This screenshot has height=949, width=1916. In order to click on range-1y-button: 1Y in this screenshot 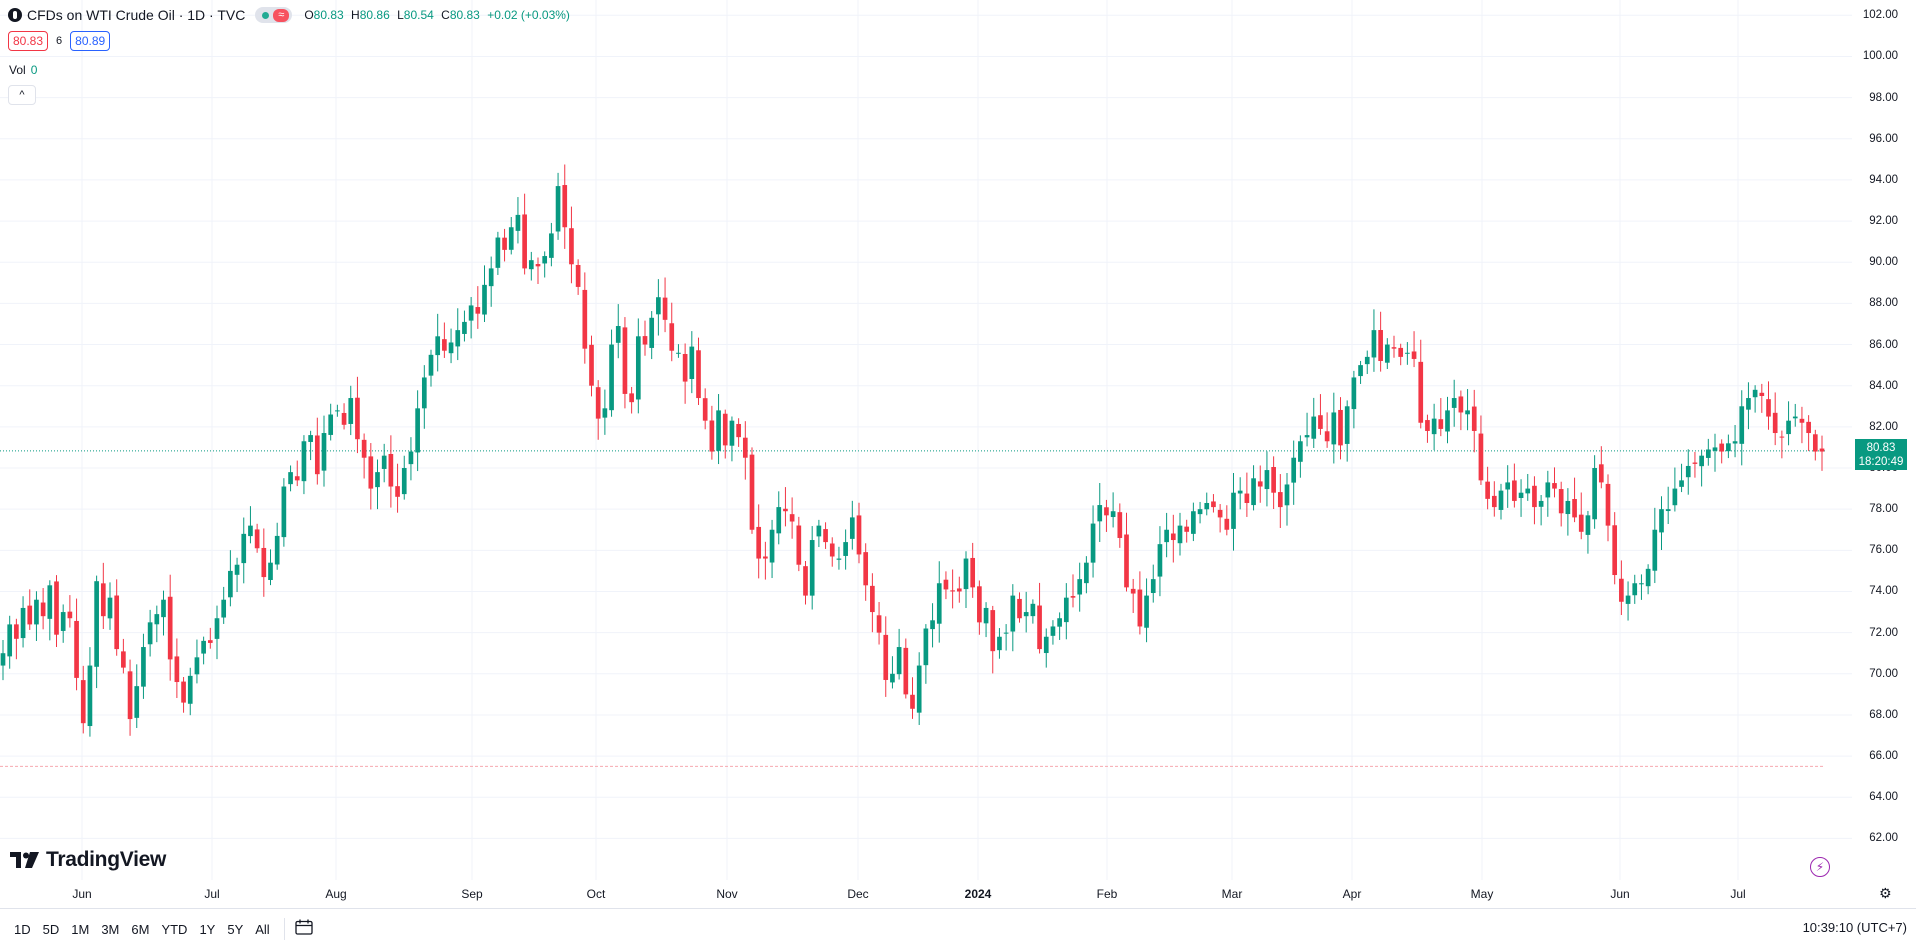, I will do `click(207, 929)`.